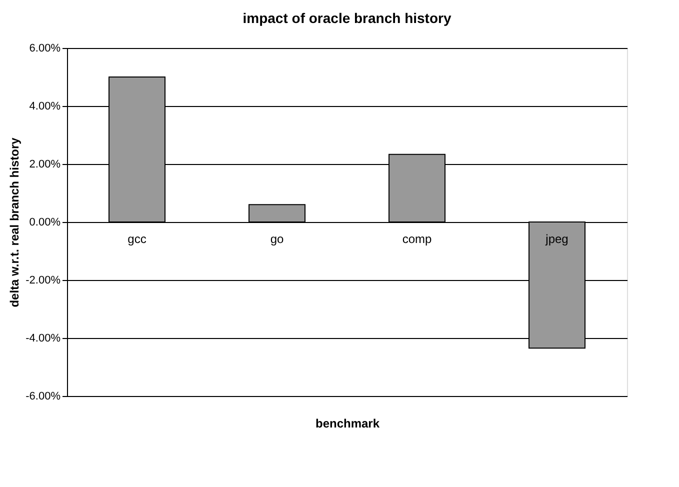 The width and height of the screenshot is (679, 487). Describe the element at coordinates (45, 222) in the screenshot. I see `y-tick-label: 0.00%` at that location.